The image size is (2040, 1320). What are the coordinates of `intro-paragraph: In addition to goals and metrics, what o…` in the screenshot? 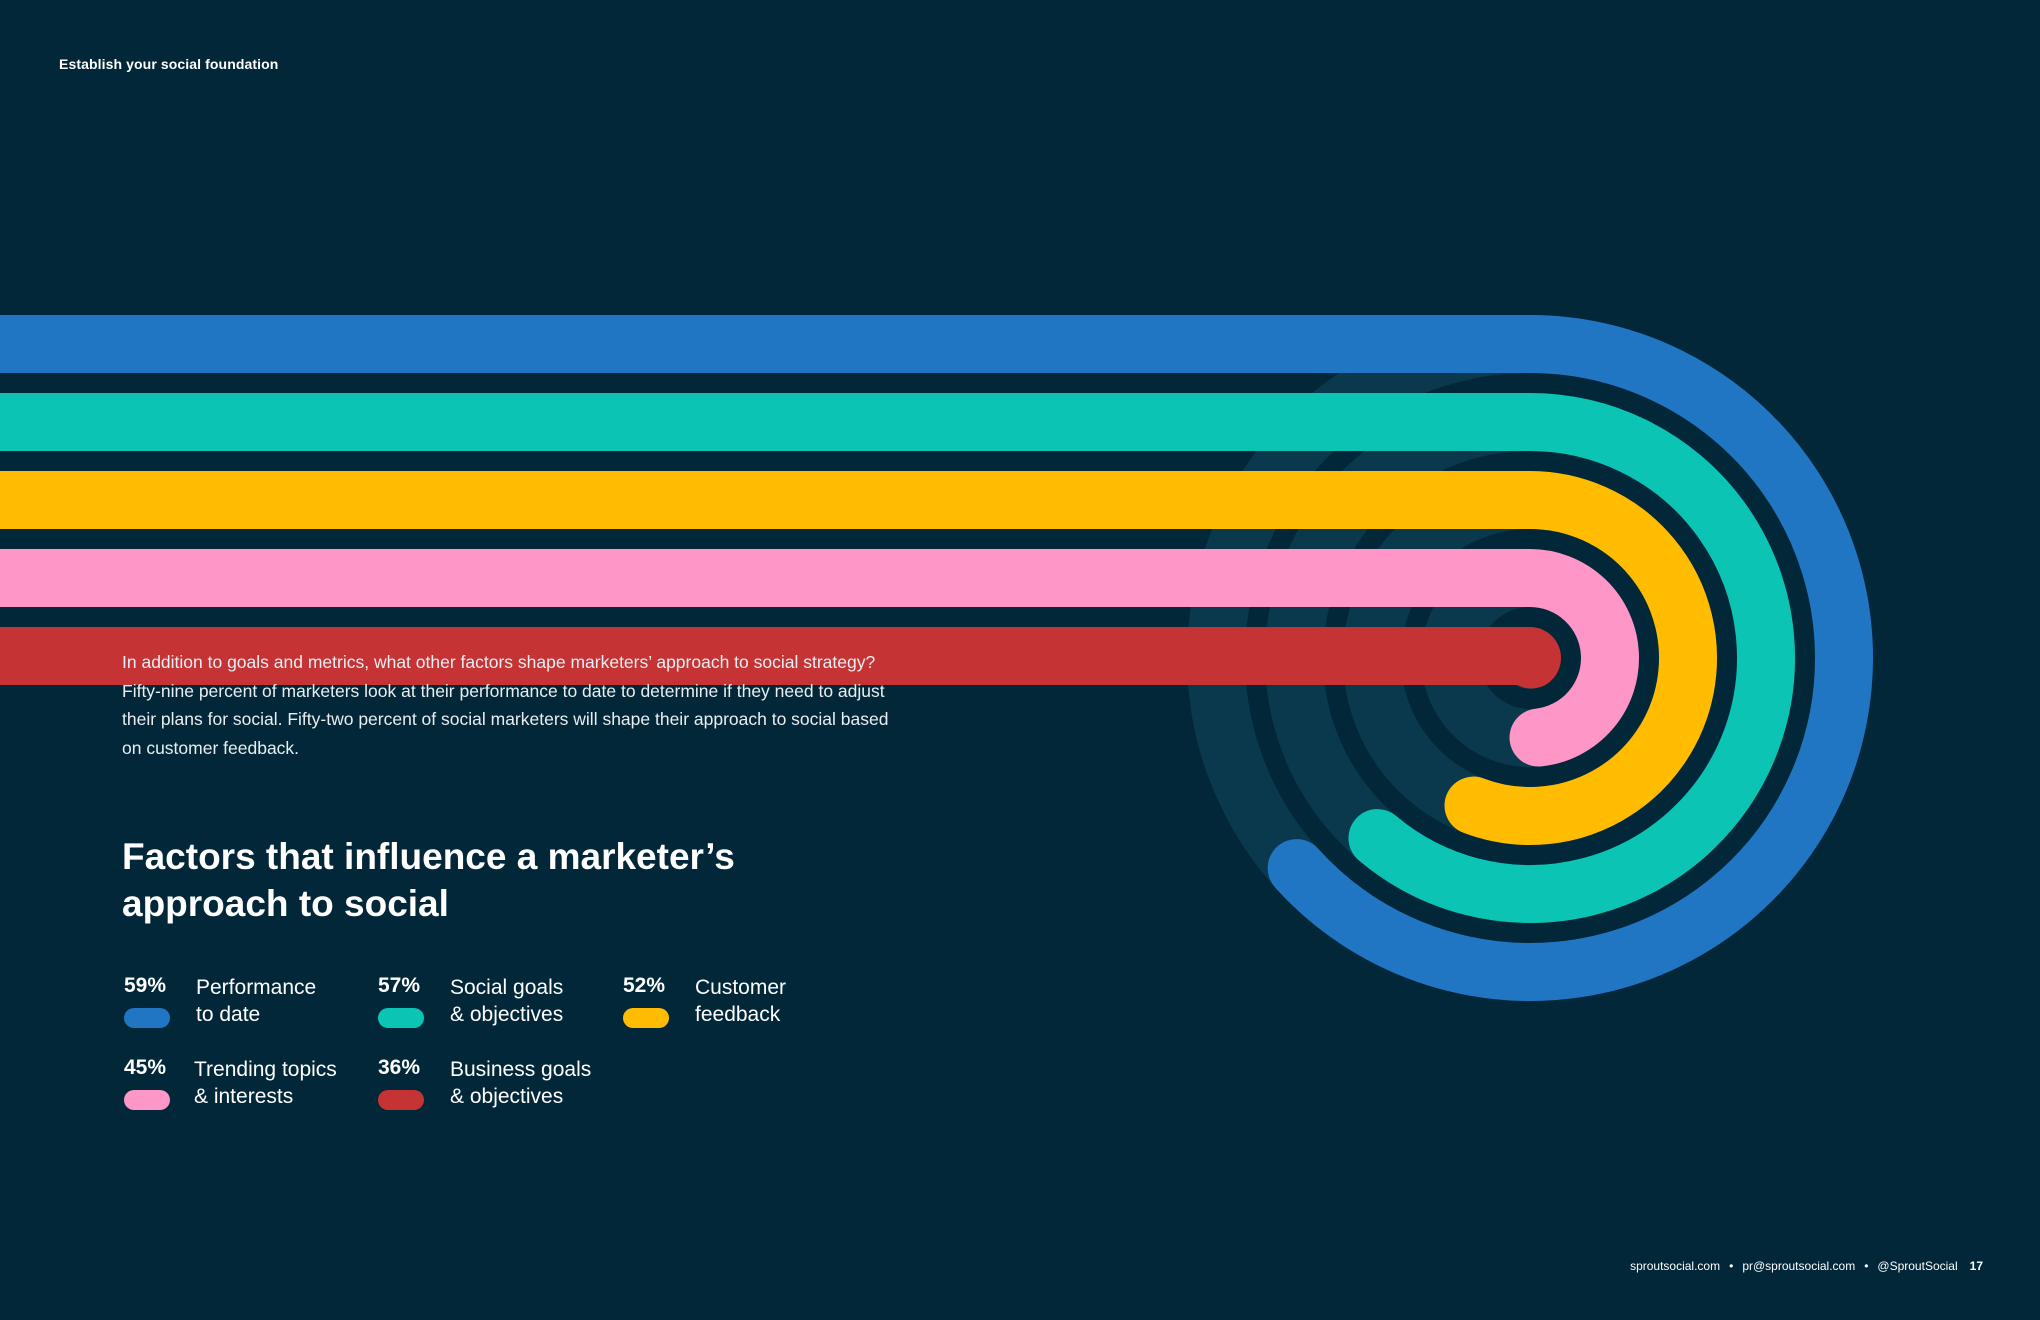 It's located at (505, 705).